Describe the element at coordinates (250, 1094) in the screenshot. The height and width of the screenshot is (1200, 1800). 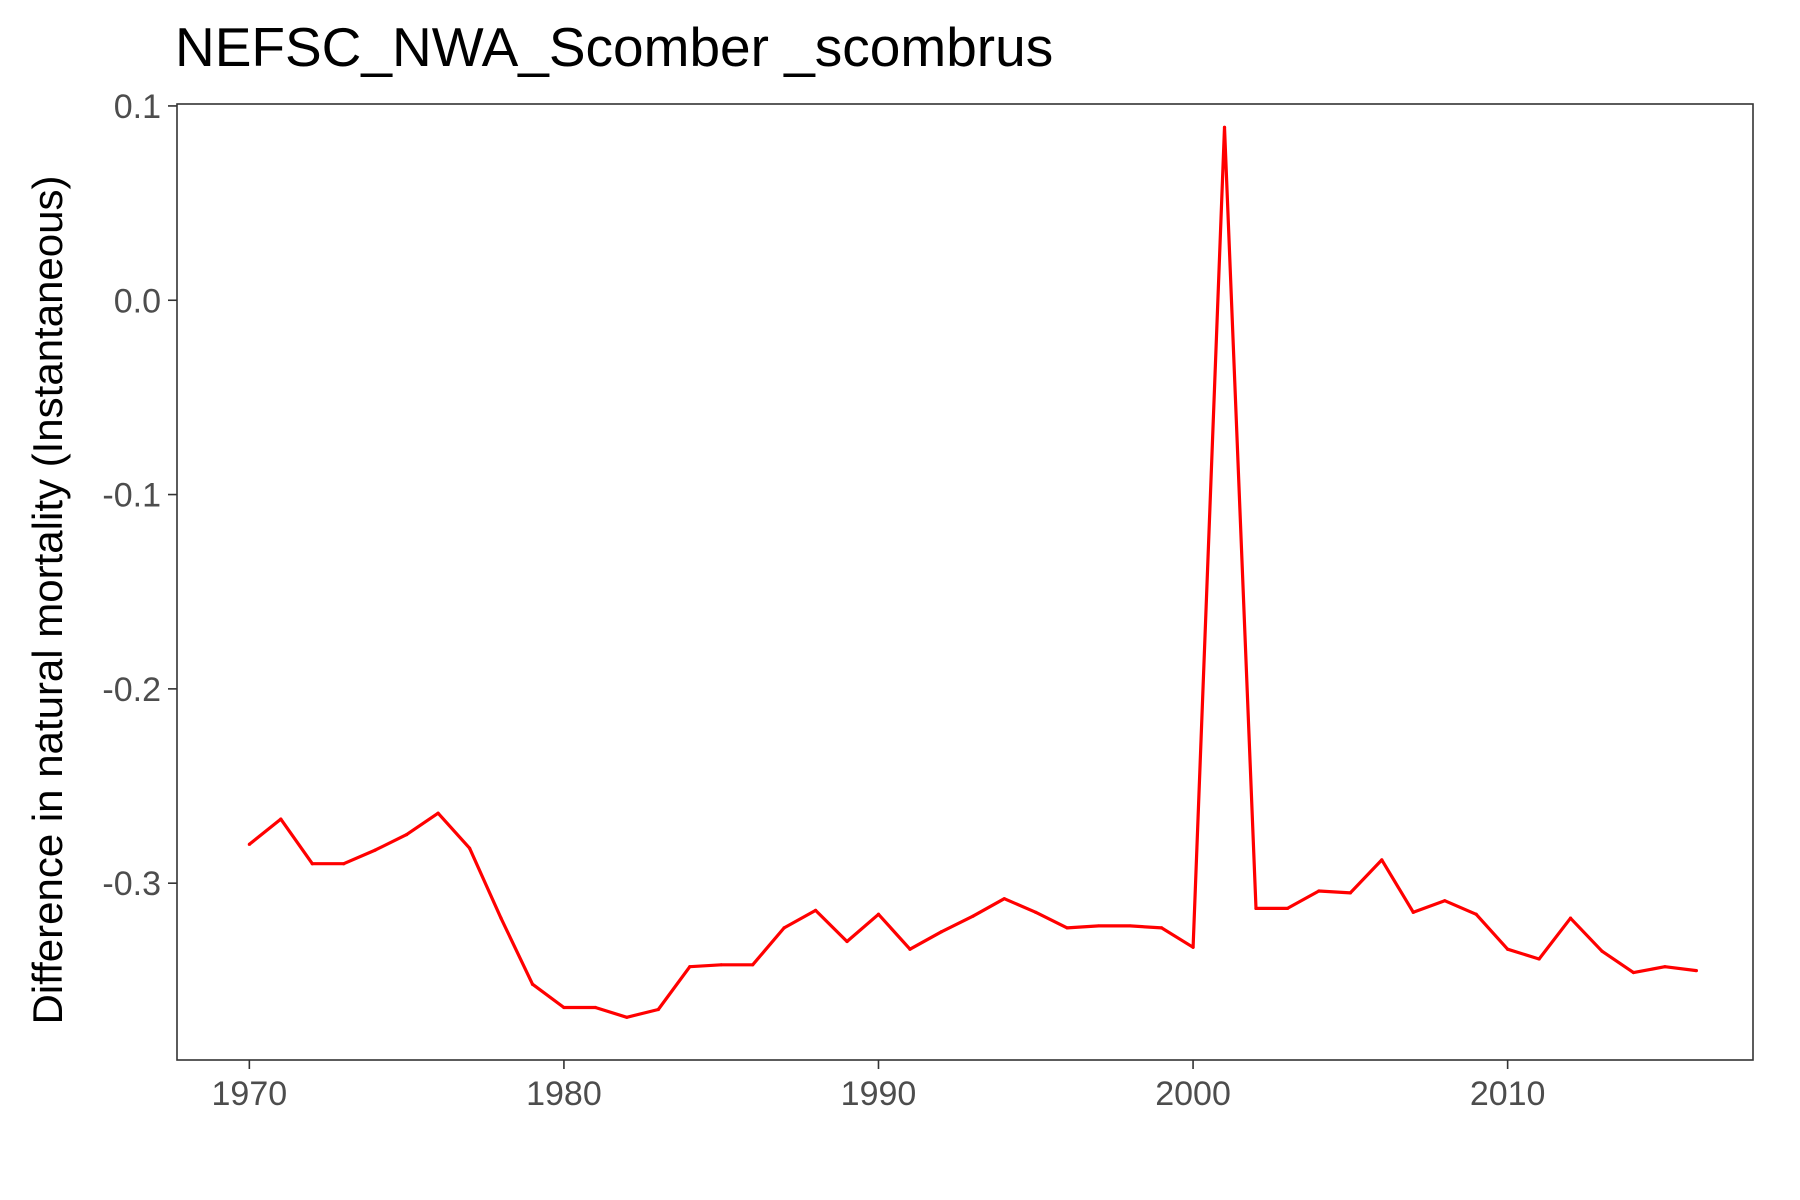
I see `x-tick-label: 1970` at that location.